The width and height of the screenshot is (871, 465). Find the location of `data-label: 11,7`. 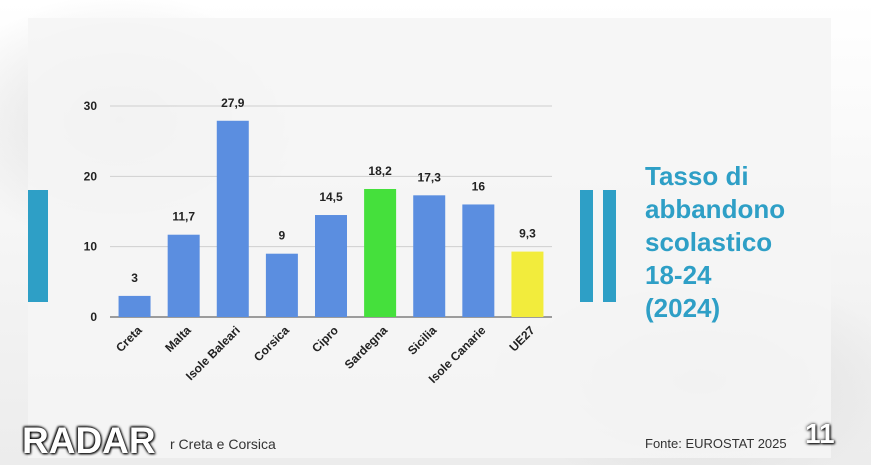

data-label: 11,7 is located at coordinates (183, 217).